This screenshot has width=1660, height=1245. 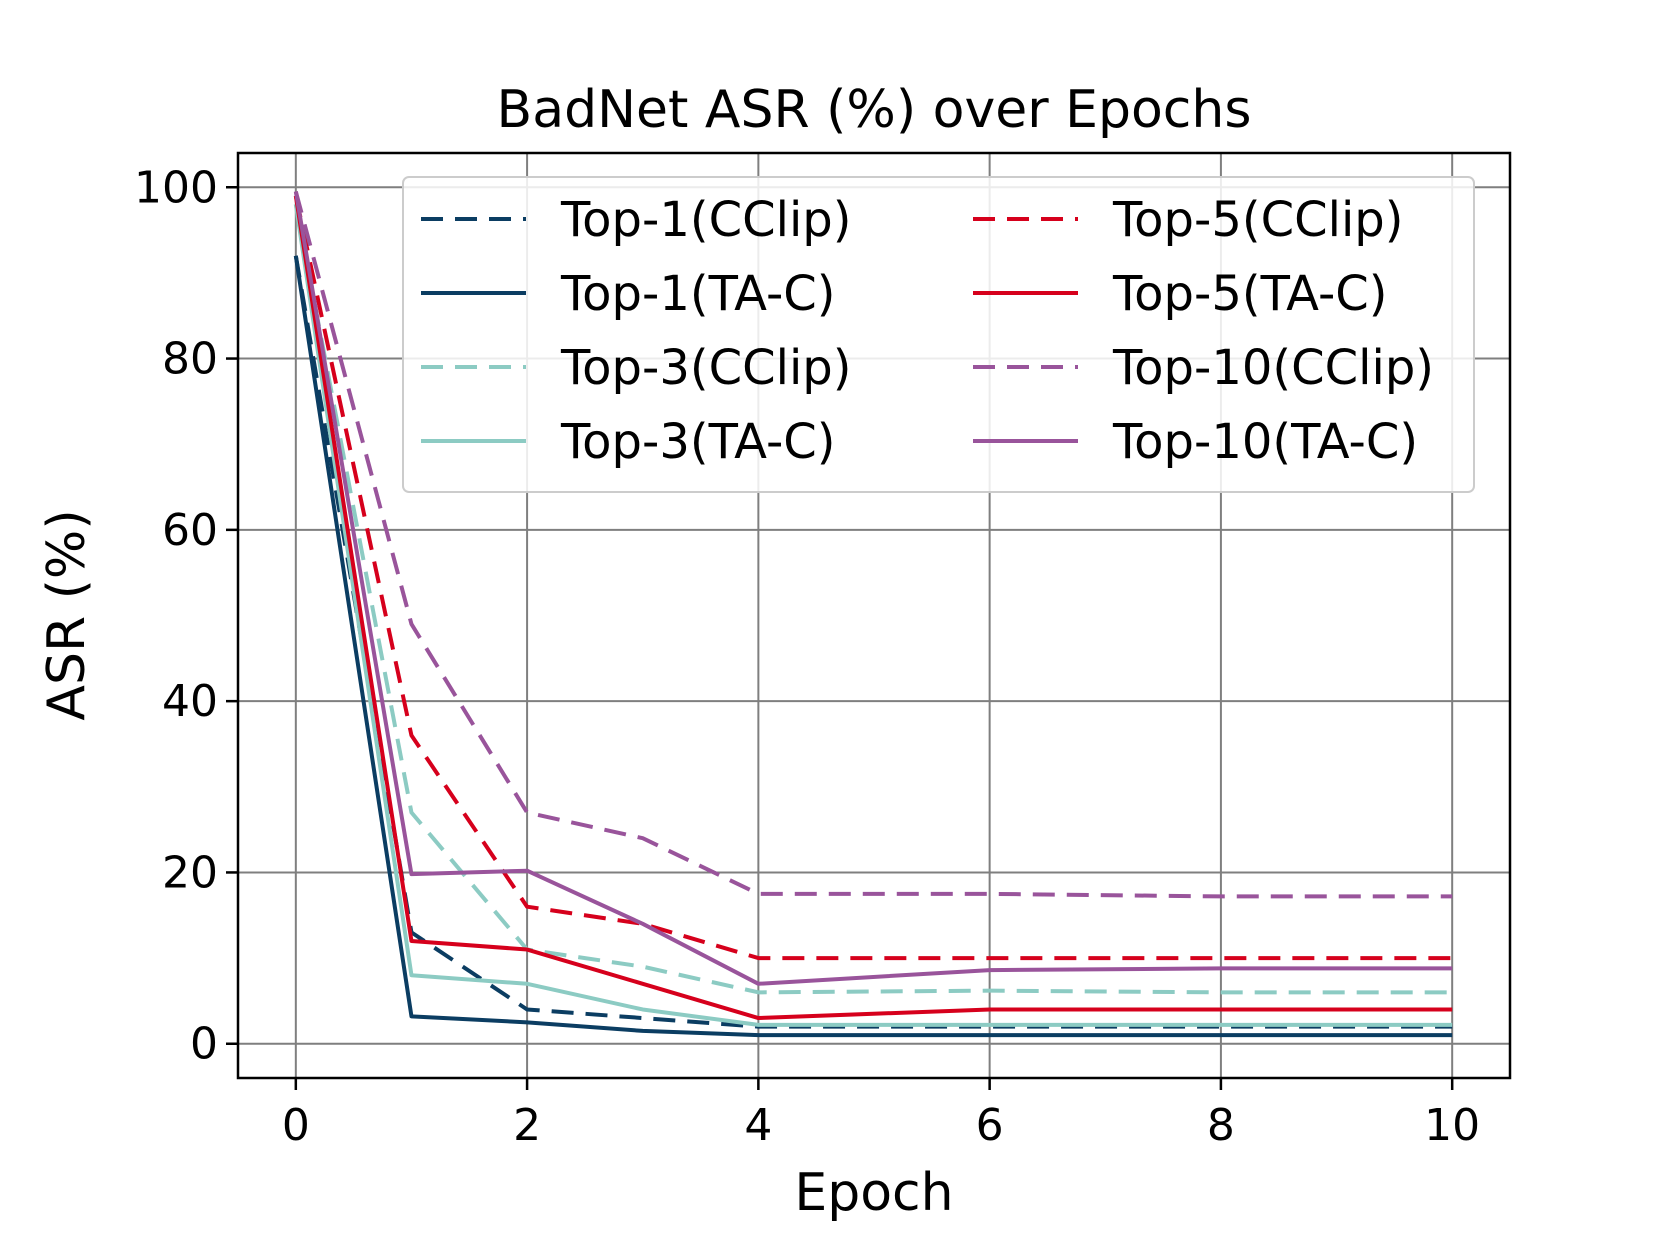 I want to click on x-axis-label: Epoch, so click(x=873, y=1193).